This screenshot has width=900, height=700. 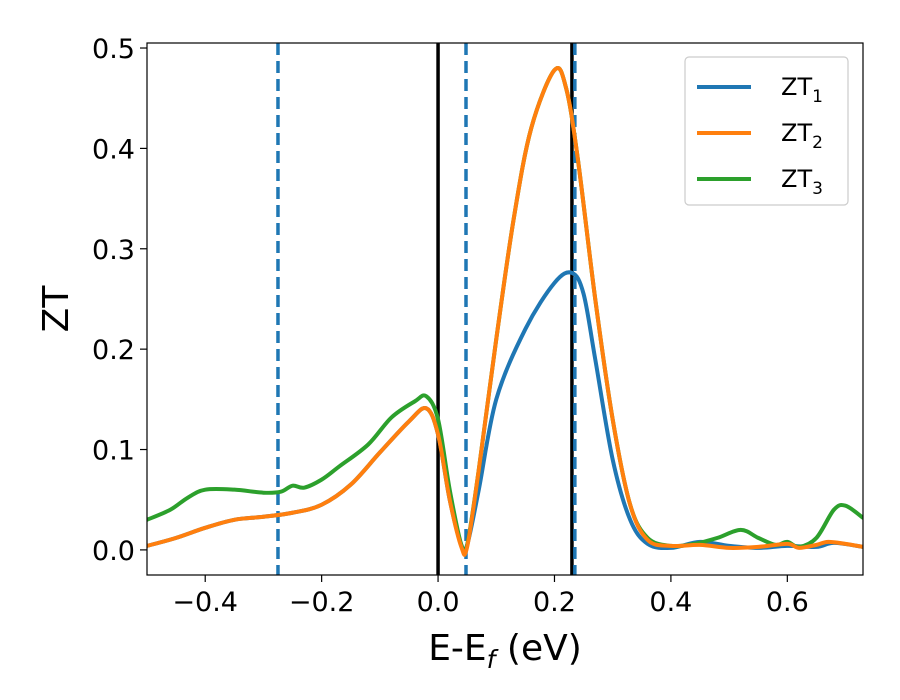 I want to click on y-tick-label: 0.2, so click(x=113, y=350).